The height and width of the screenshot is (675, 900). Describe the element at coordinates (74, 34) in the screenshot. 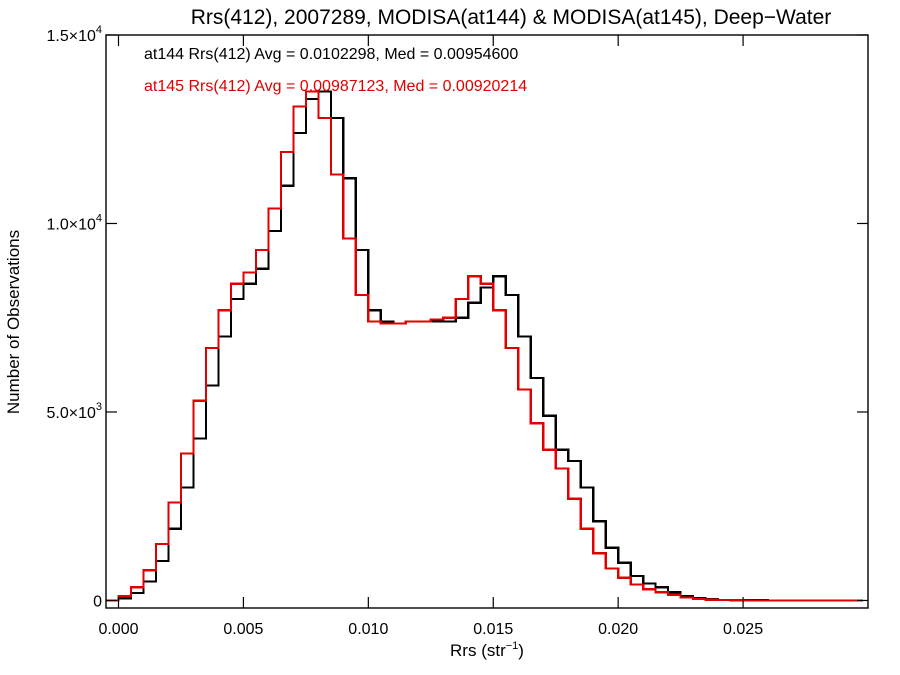

I see `y-tick-label-3: 1.5×10⁴` at that location.